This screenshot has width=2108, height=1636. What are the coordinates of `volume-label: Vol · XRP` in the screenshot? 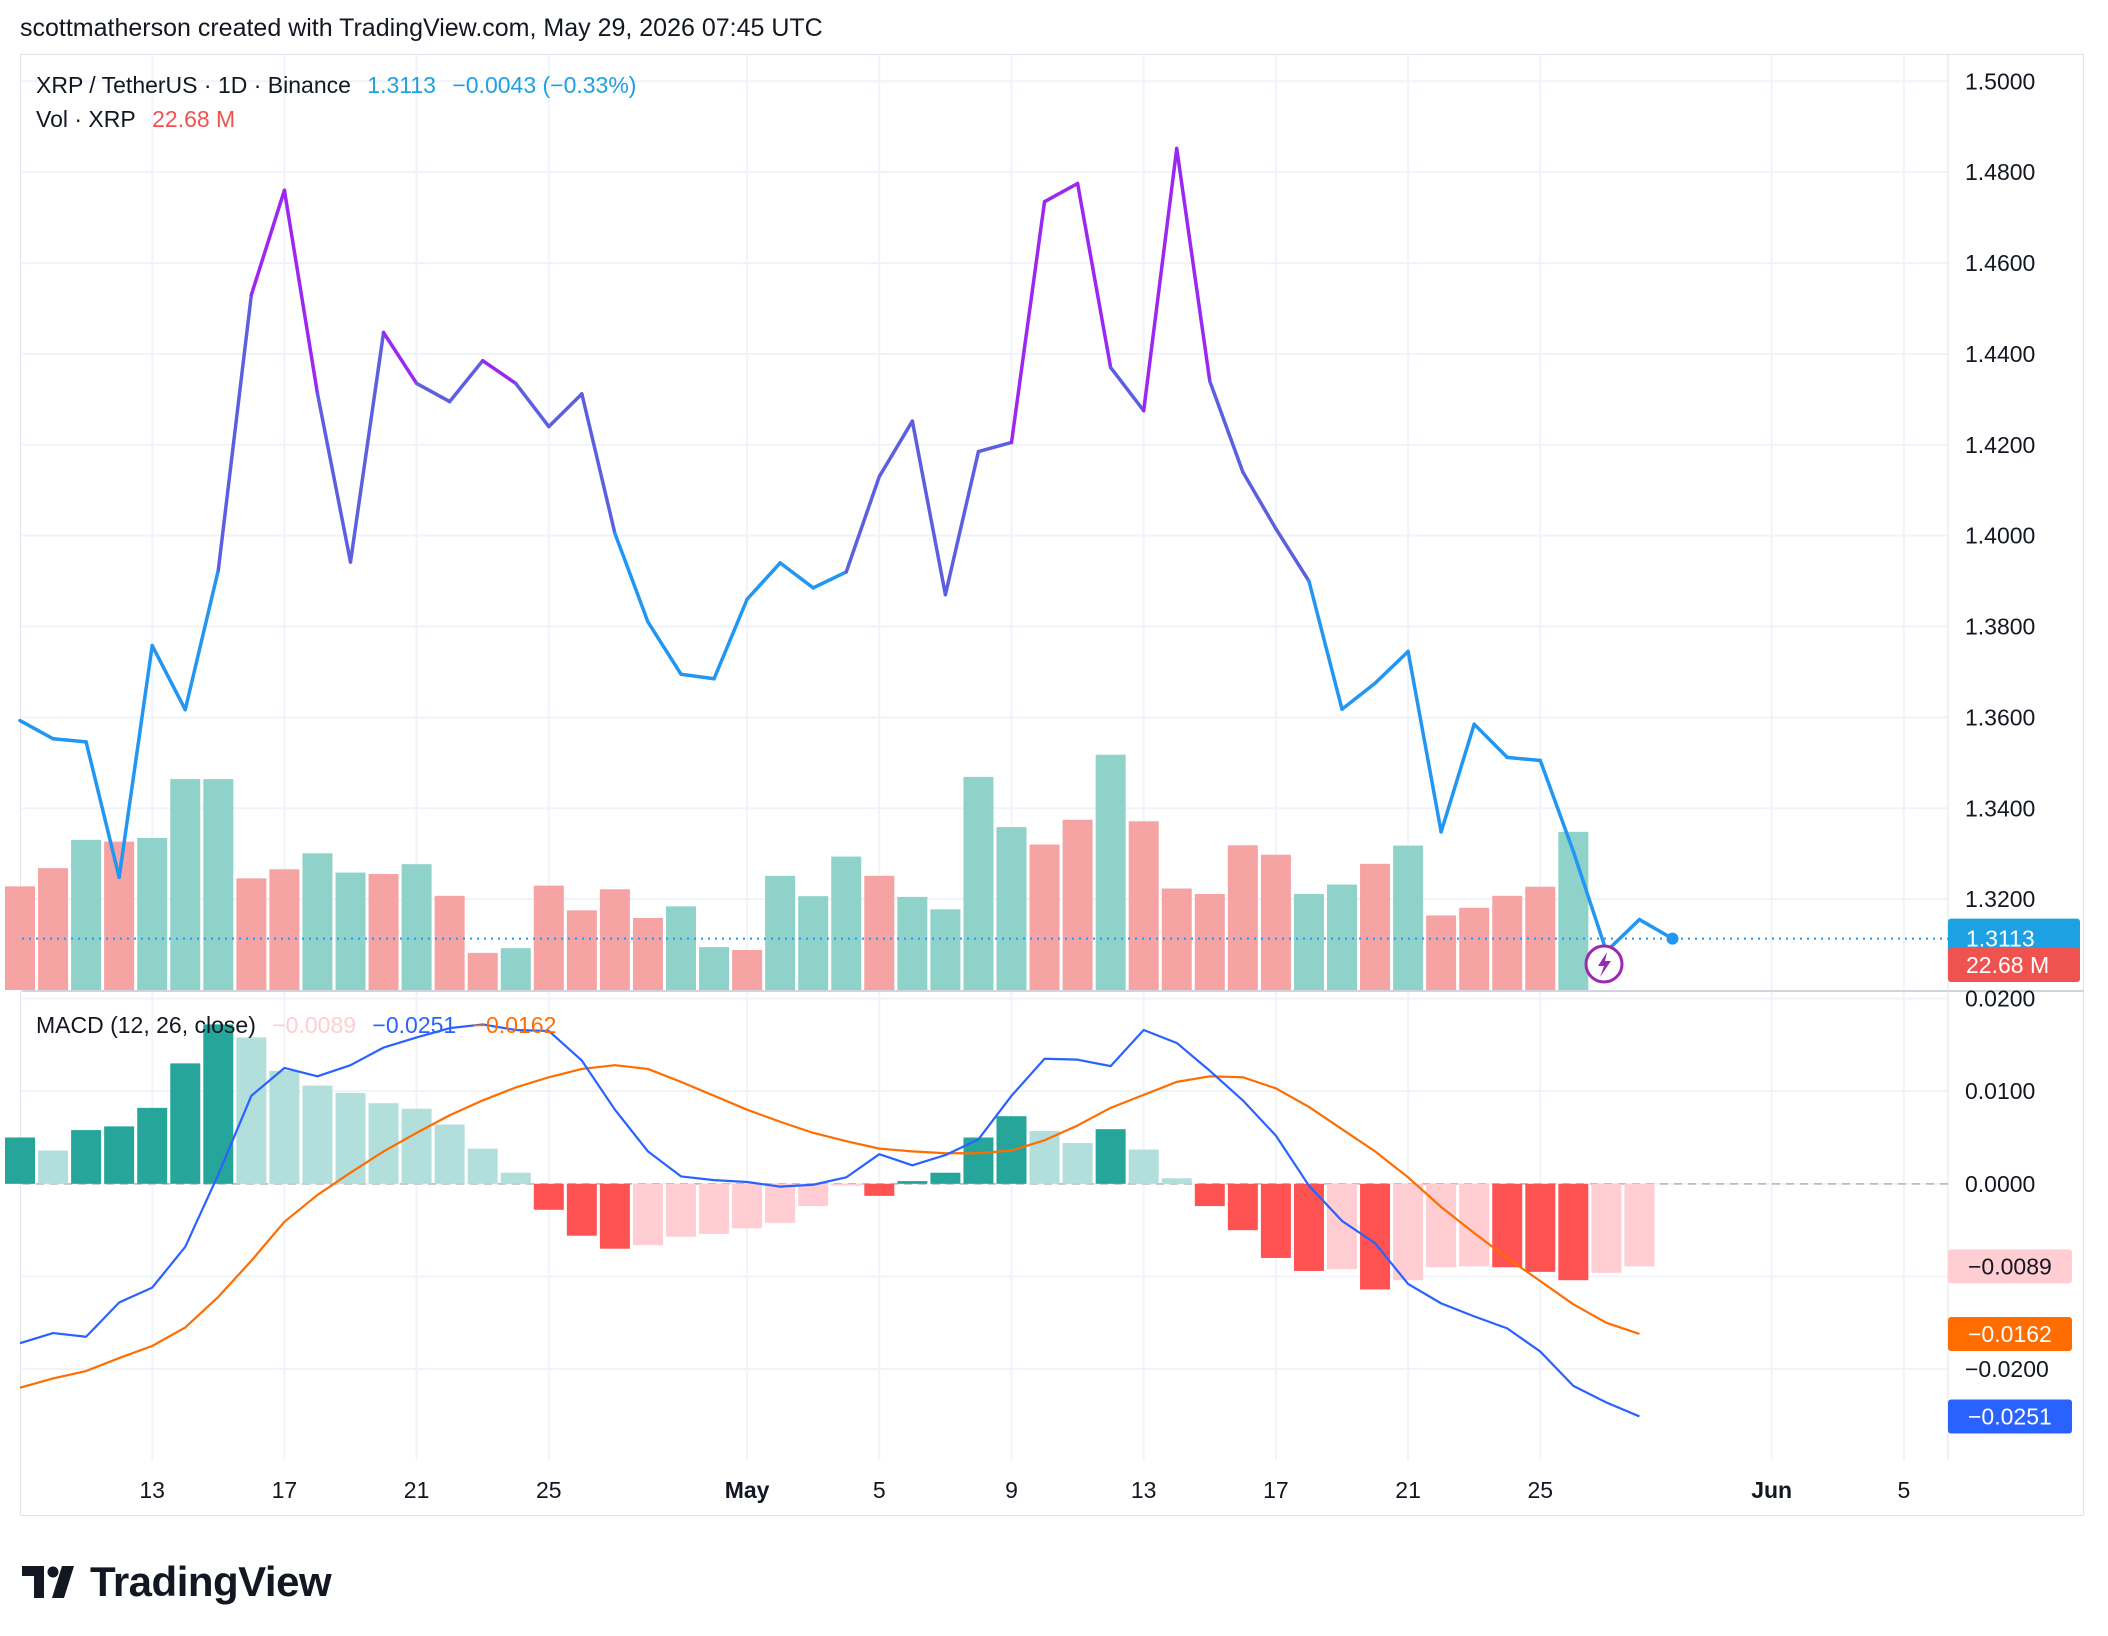 It's located at (86, 119).